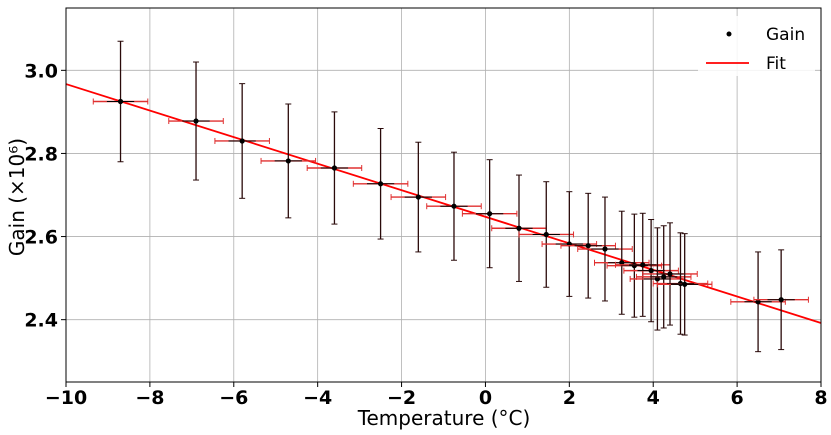  I want to click on x-tick-label: 0, so click(485, 398).